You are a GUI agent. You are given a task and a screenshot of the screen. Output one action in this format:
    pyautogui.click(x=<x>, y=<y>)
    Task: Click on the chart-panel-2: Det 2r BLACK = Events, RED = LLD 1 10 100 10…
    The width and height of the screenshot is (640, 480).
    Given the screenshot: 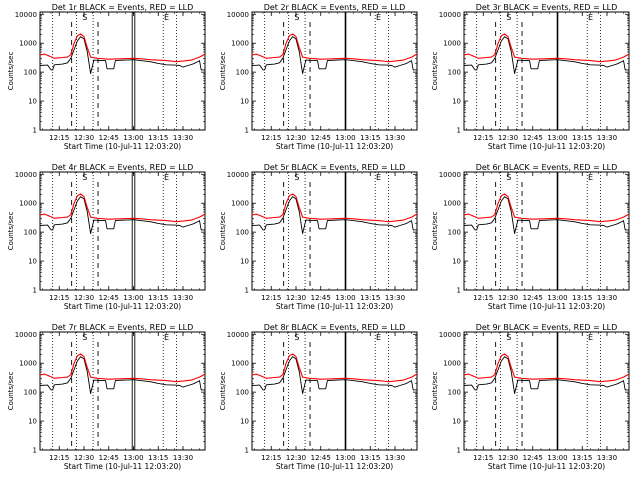 What is the action you would take?
    pyautogui.click(x=318, y=77)
    